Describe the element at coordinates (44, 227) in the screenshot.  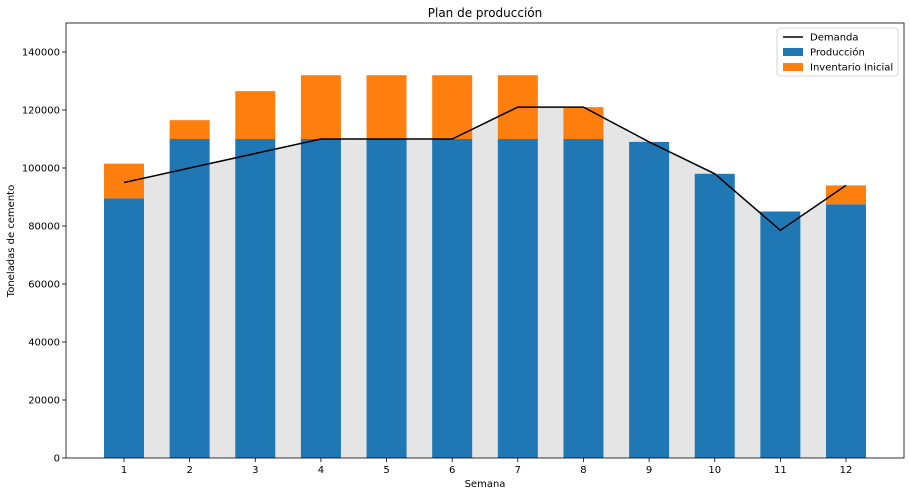
I see `y-tick-label: 80000` at that location.